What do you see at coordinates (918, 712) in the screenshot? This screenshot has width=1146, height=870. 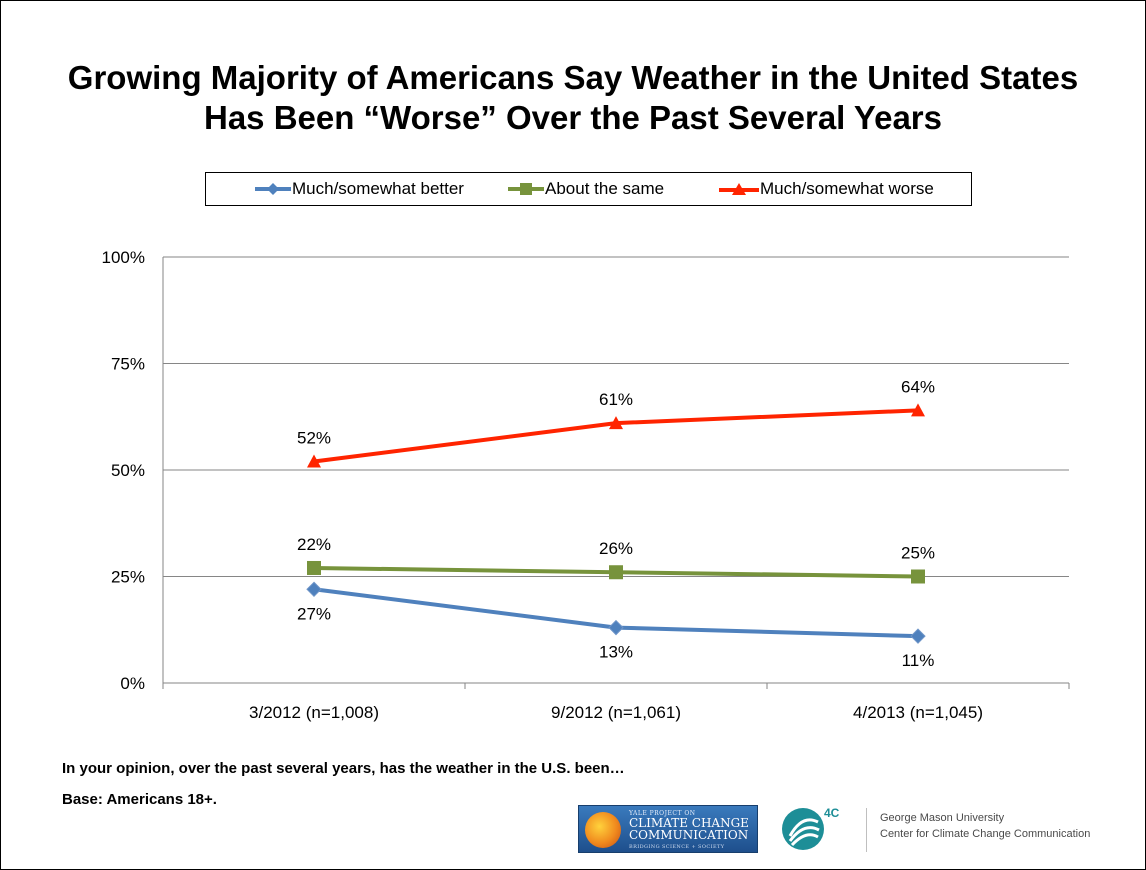 I see `x-tick-label: 4/2013 (n=1,045)` at bounding box center [918, 712].